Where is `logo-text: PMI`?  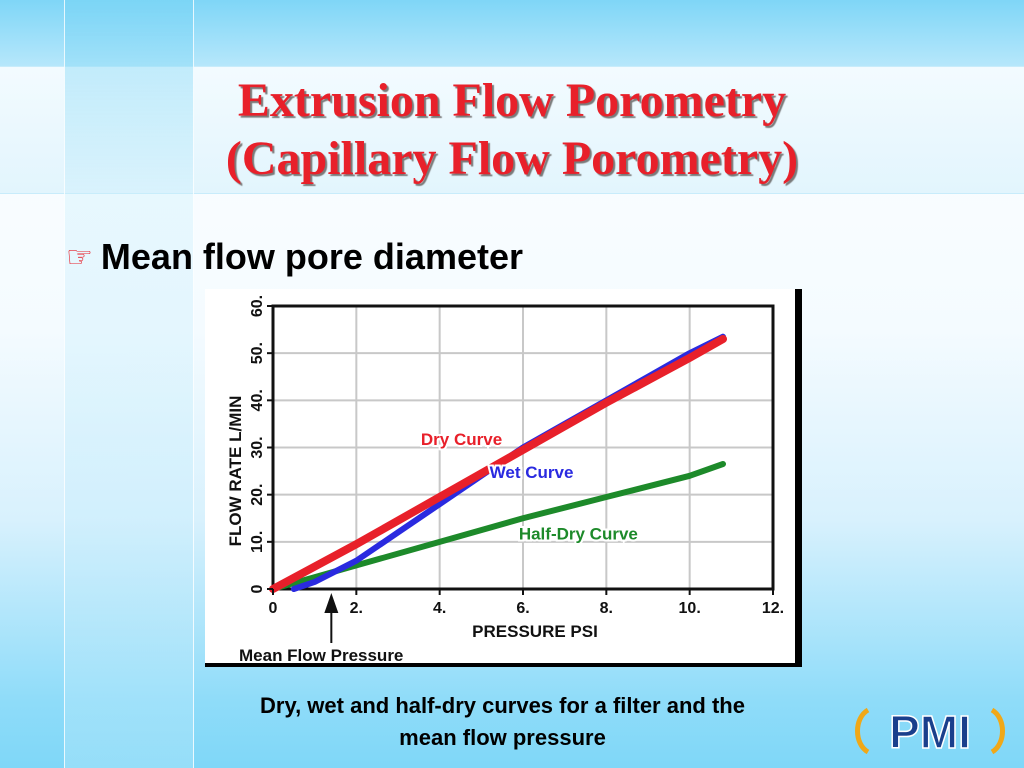
logo-text: PMI is located at coordinates (930, 732).